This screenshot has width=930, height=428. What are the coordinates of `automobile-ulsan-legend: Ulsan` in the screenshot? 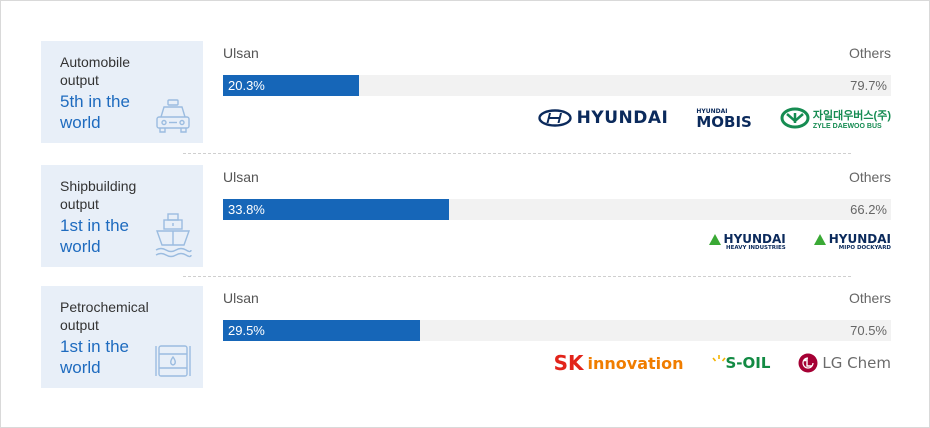 It's located at (241, 53).